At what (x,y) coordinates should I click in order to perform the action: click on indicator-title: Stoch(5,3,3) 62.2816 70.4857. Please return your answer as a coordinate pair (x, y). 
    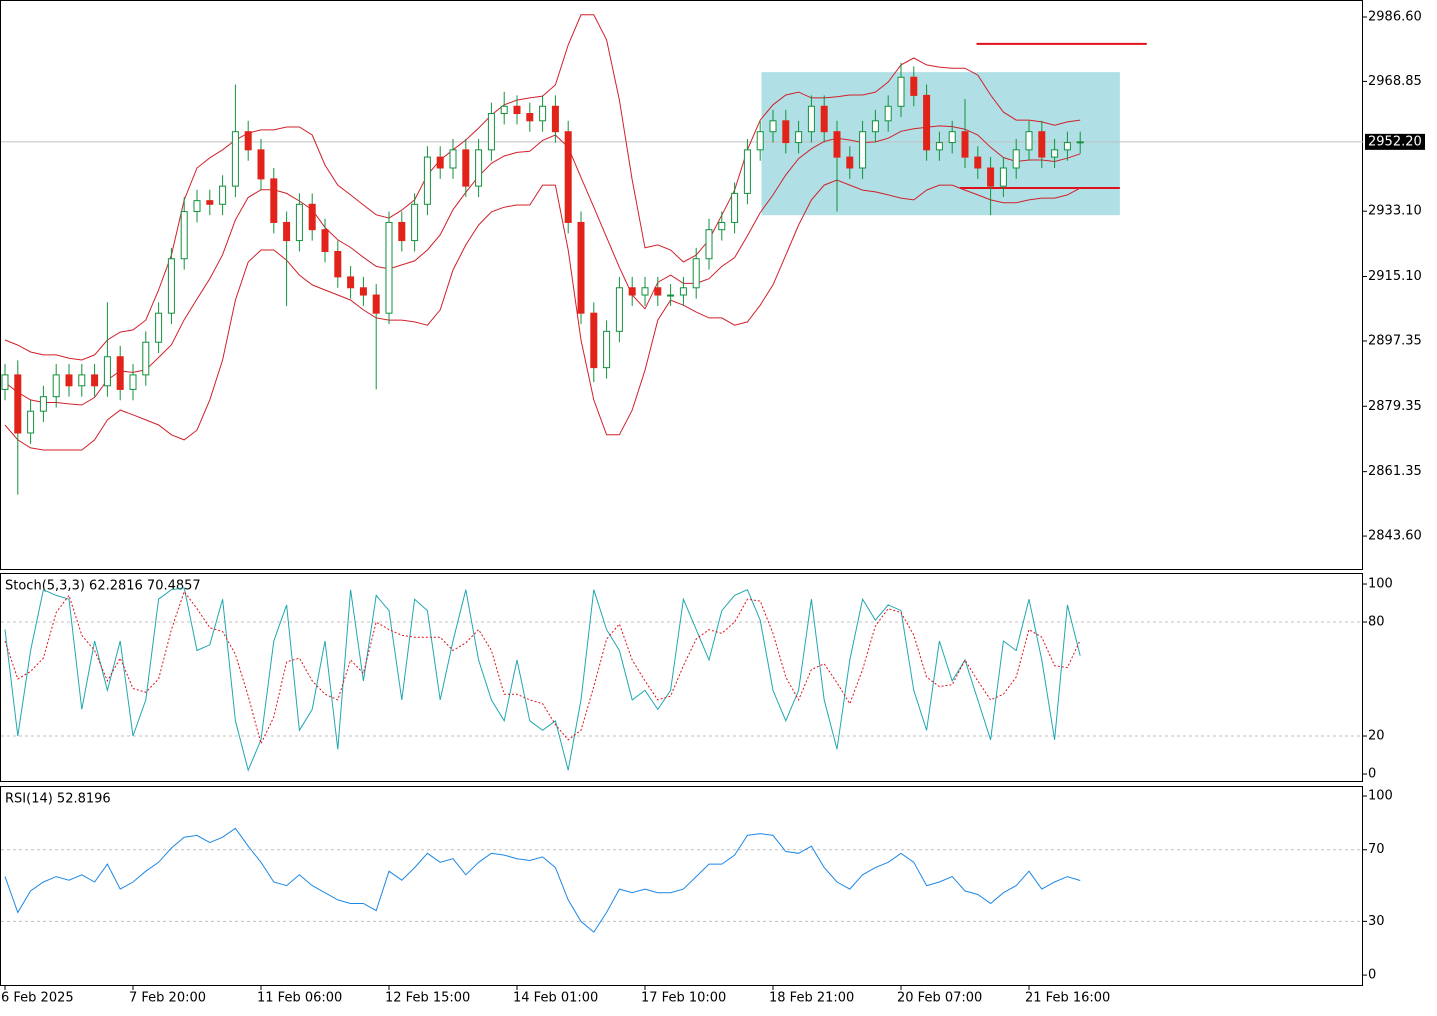
    Looking at the image, I should click on (103, 586).